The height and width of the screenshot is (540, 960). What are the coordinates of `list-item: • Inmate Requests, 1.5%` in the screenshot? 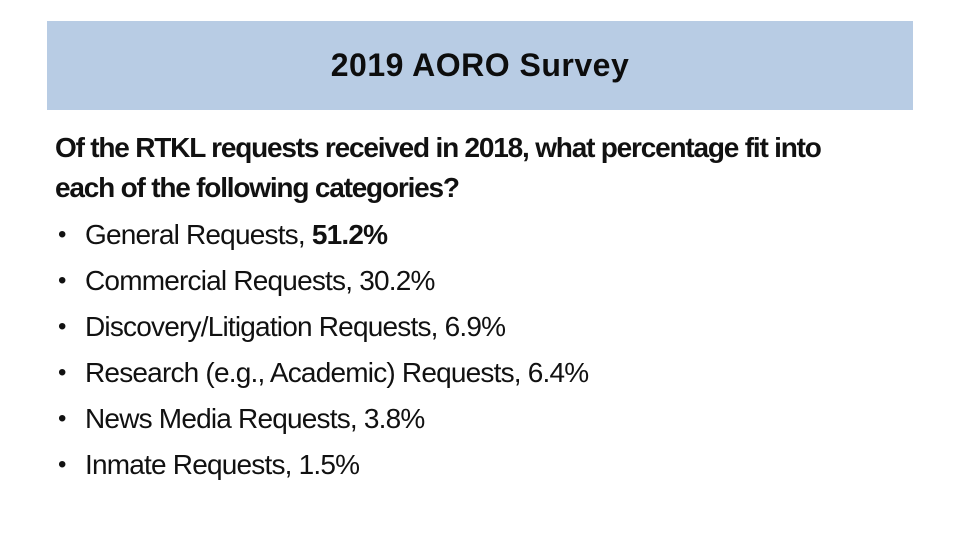 It's located at (500, 465).